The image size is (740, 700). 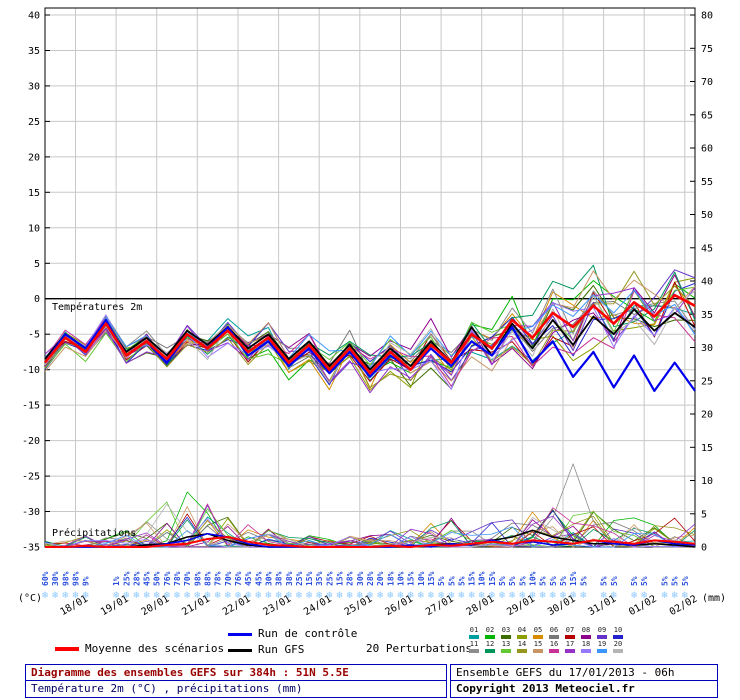 I want to click on svg-text: -35, so click(x=31, y=548).